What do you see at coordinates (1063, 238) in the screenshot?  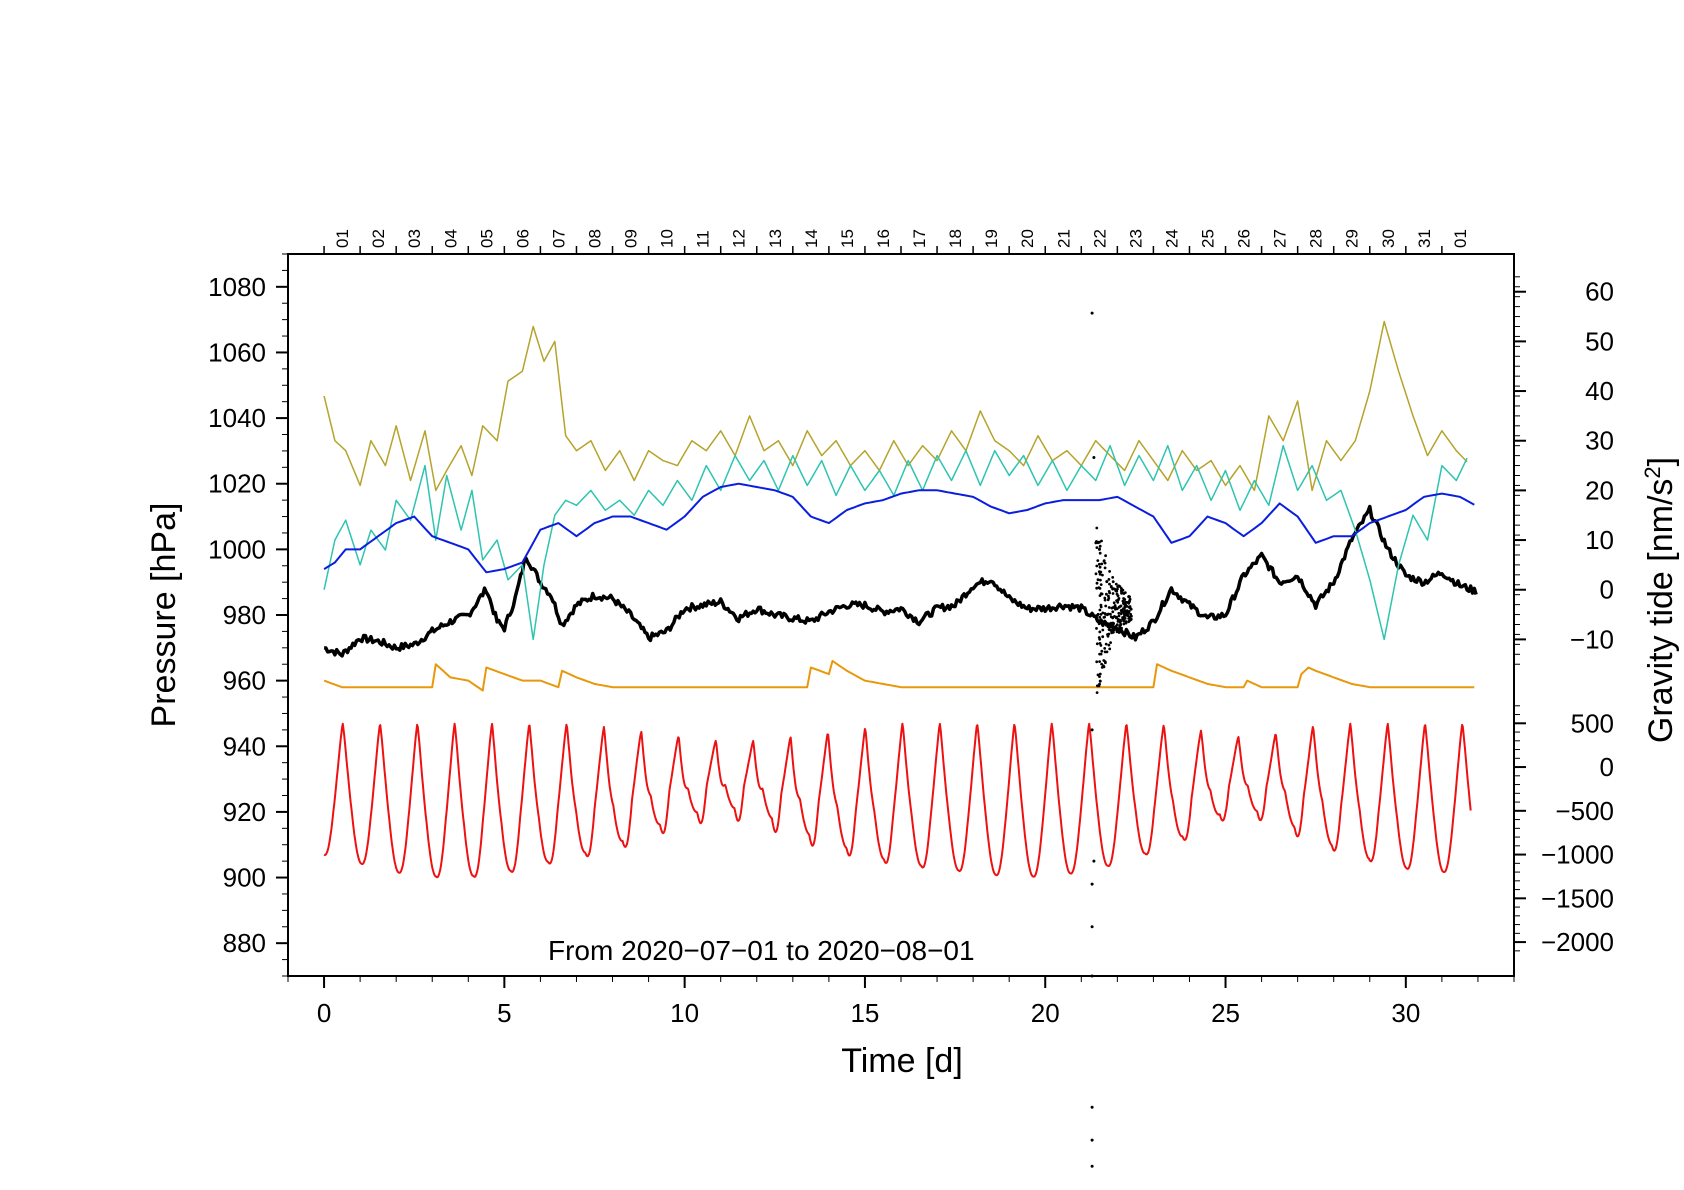 I see `top-day-label: 21` at bounding box center [1063, 238].